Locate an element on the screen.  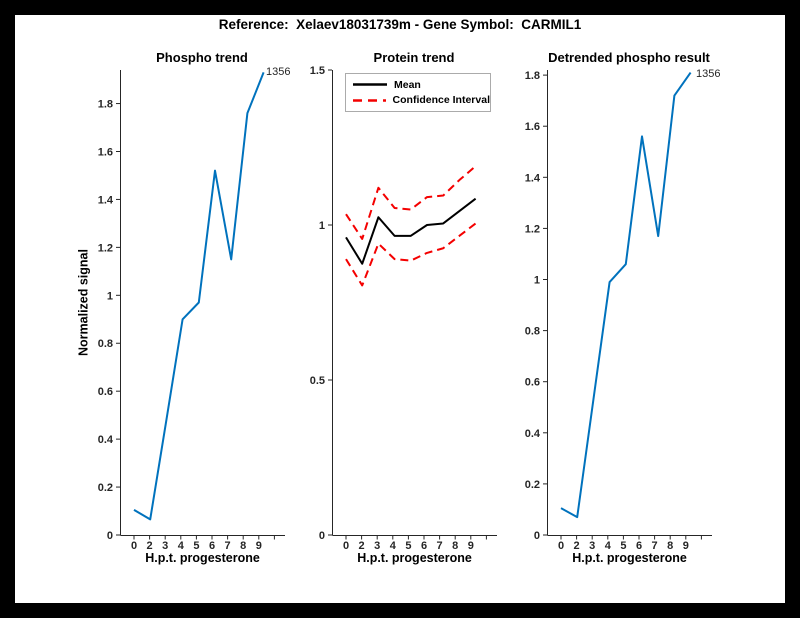
series-line-mean is located at coordinates (411, 231).